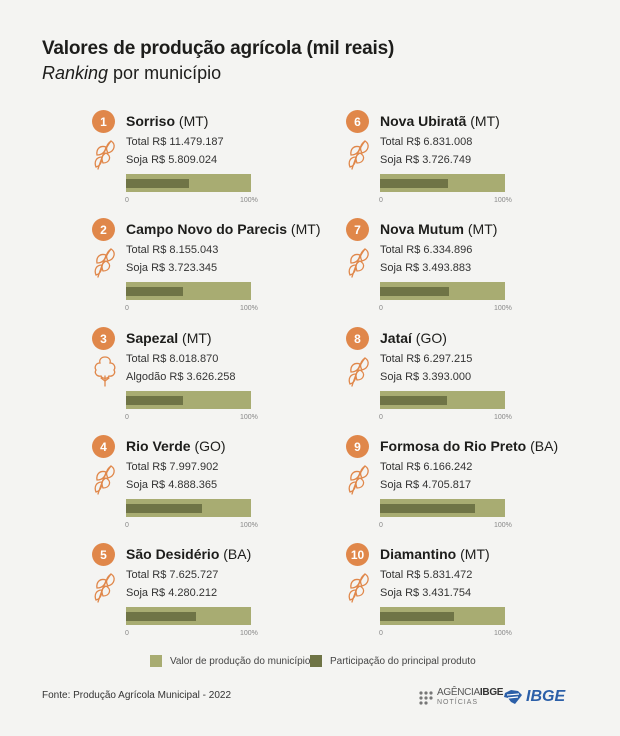 The height and width of the screenshot is (736, 620). I want to click on rank-badge: 1, so click(103, 121).